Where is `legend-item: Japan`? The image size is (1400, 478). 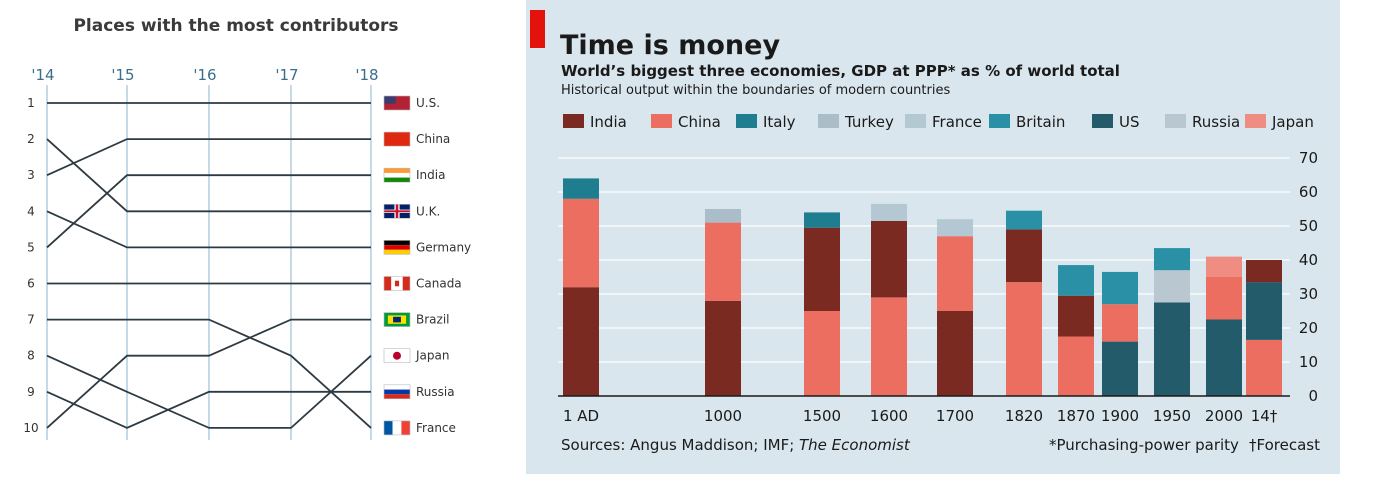
legend-item: Japan is located at coordinates (1279, 122).